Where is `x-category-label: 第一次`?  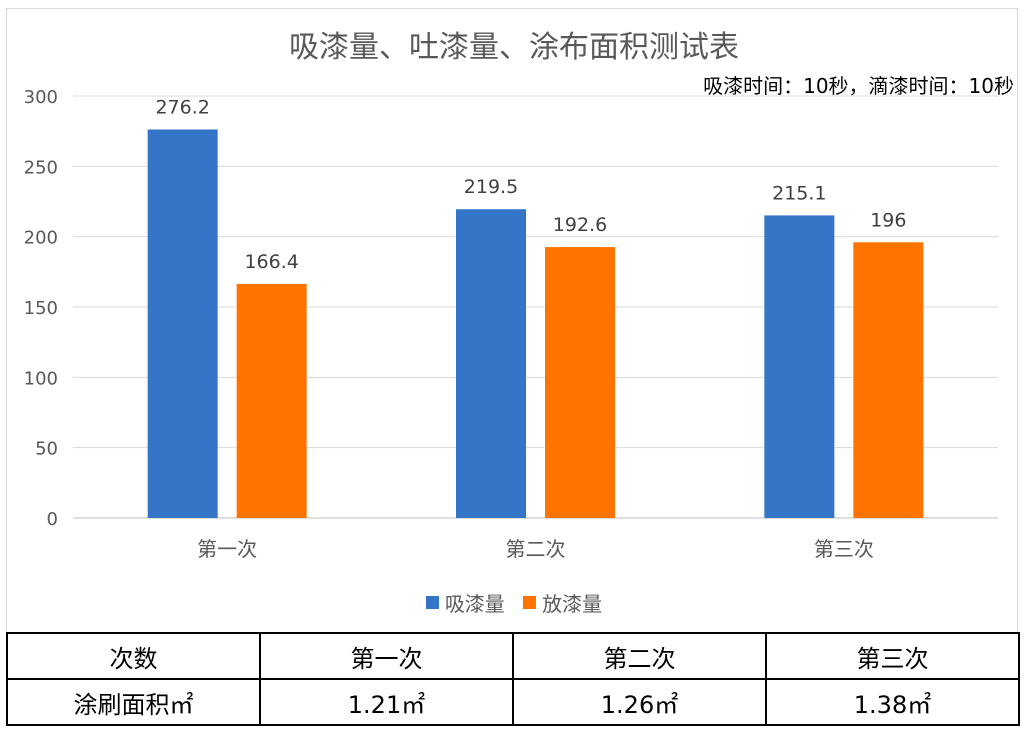 x-category-label: 第一次 is located at coordinates (227, 549).